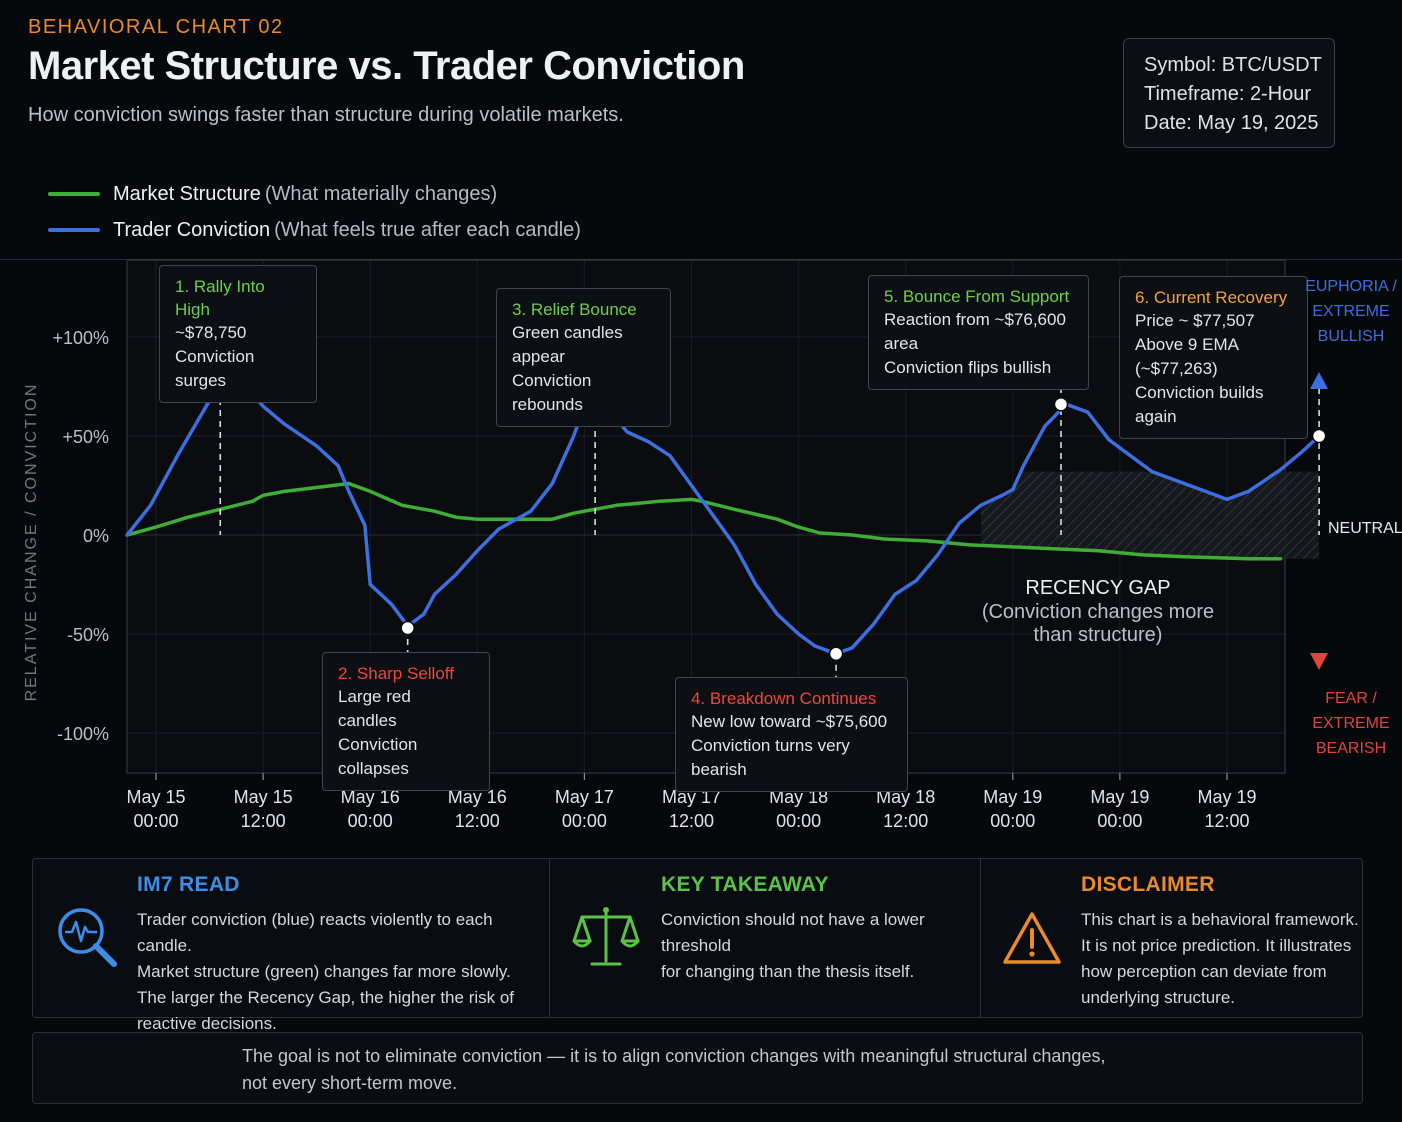 This screenshot has height=1122, width=1402. I want to click on section-line: for changing than the thesis itself., so click(788, 971).